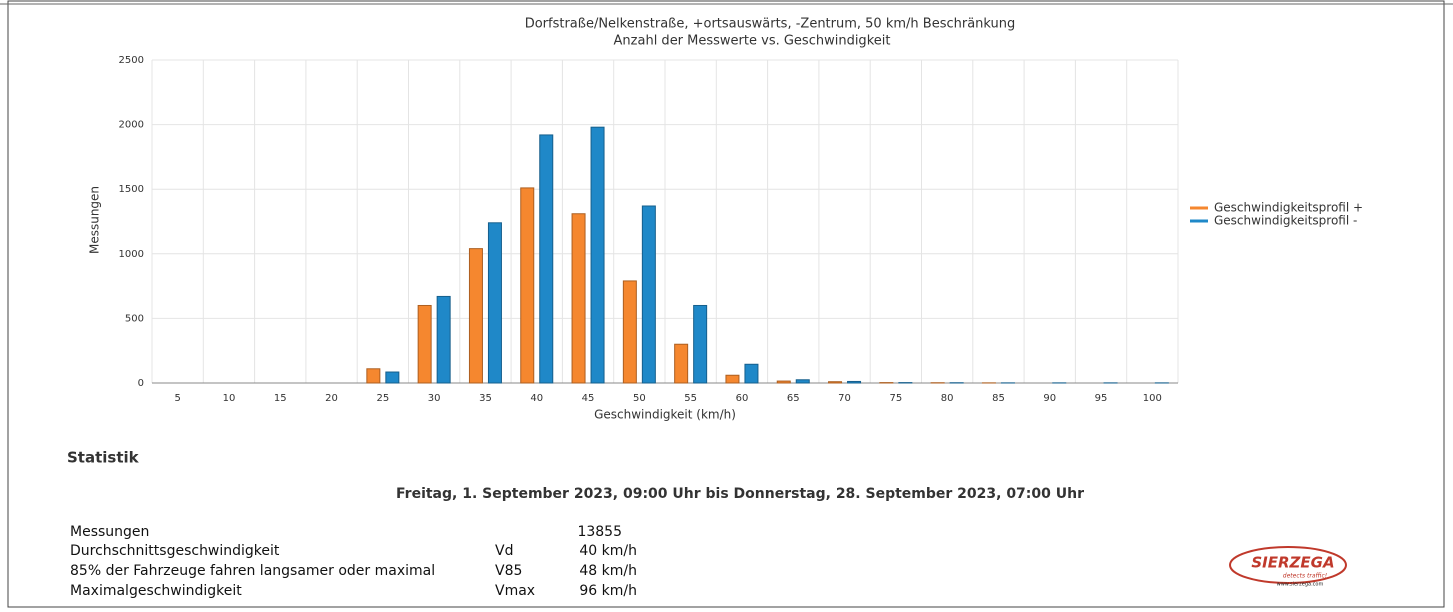  I want to click on x-tick-label: 65, so click(793, 398).